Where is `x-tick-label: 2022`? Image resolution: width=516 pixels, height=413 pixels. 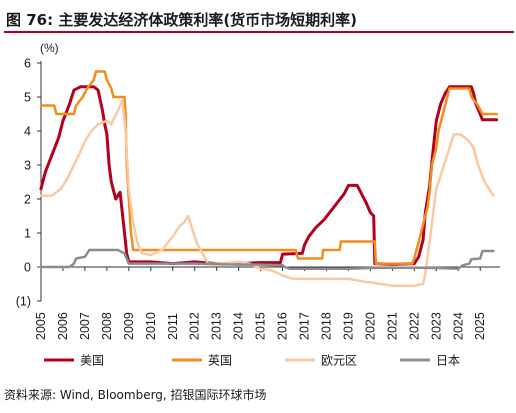 x-tick-label: 2022 is located at coordinates (414, 326).